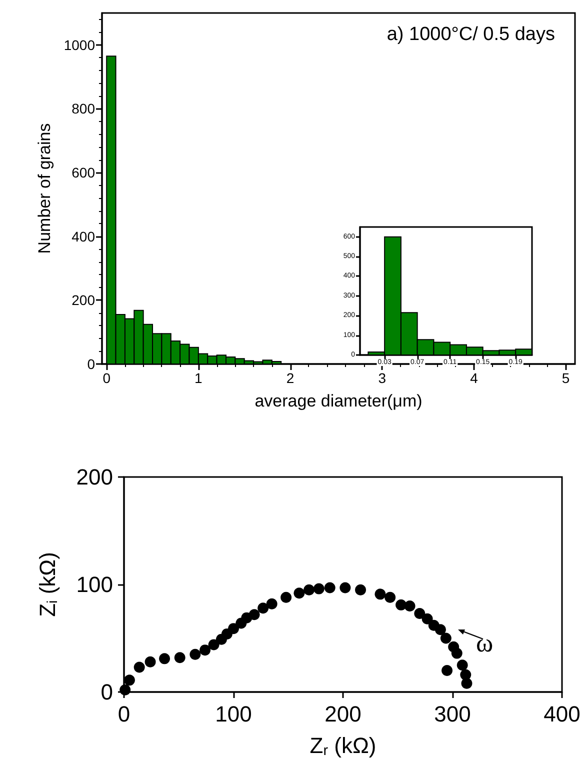  What do you see at coordinates (485, 643) in the screenshot?
I see `annotation: ω` at bounding box center [485, 643].